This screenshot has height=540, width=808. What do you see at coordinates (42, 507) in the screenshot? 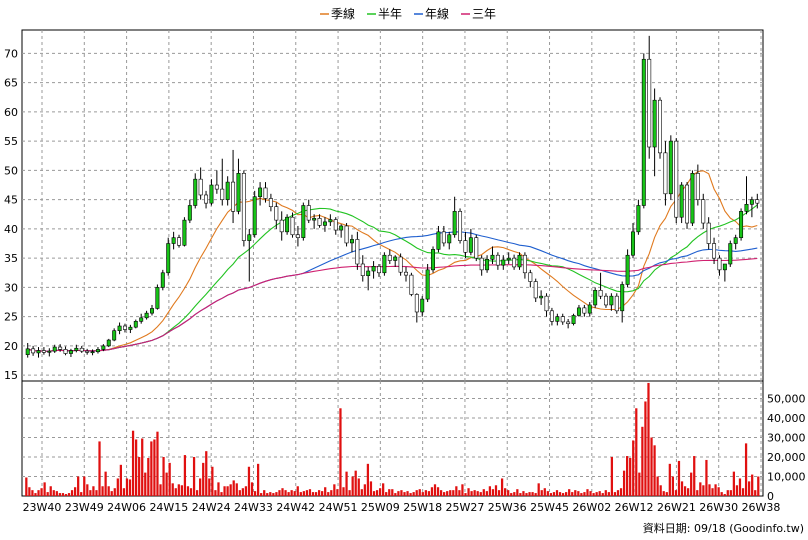
I see `x-tick-label: 23W40` at bounding box center [42, 507].